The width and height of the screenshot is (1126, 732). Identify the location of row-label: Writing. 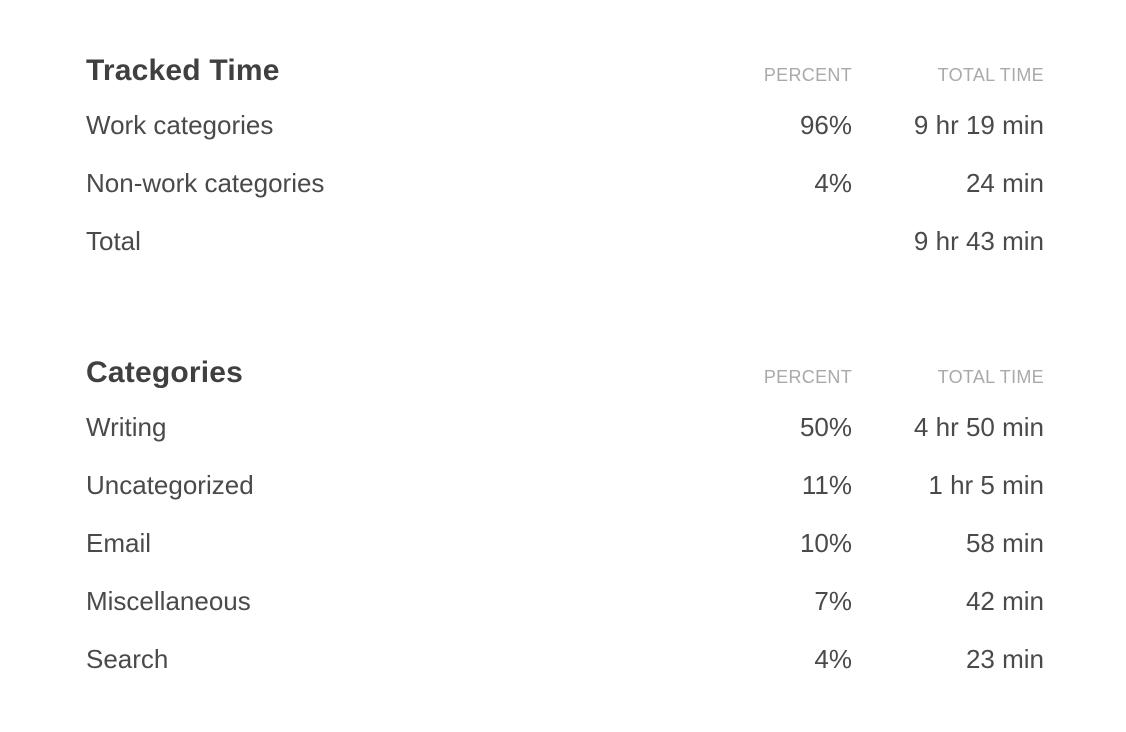
(126, 427).